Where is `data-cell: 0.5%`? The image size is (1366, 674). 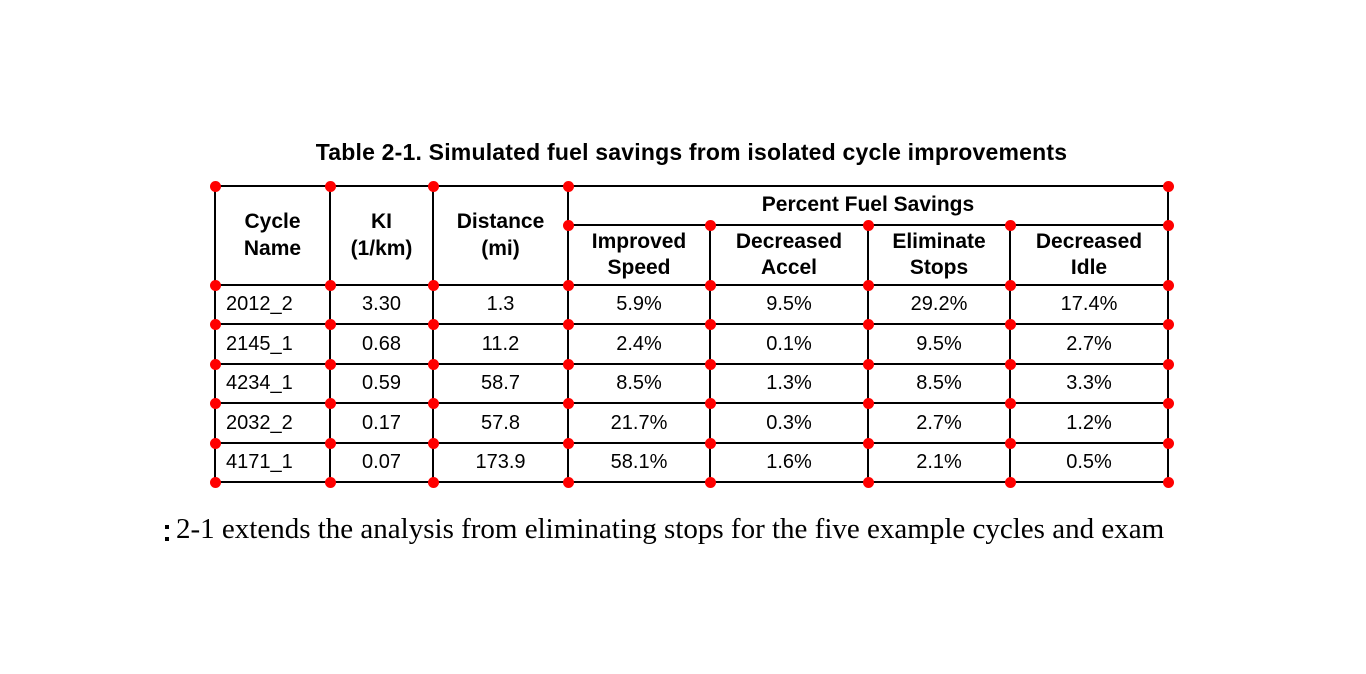
data-cell: 0.5% is located at coordinates (1089, 462).